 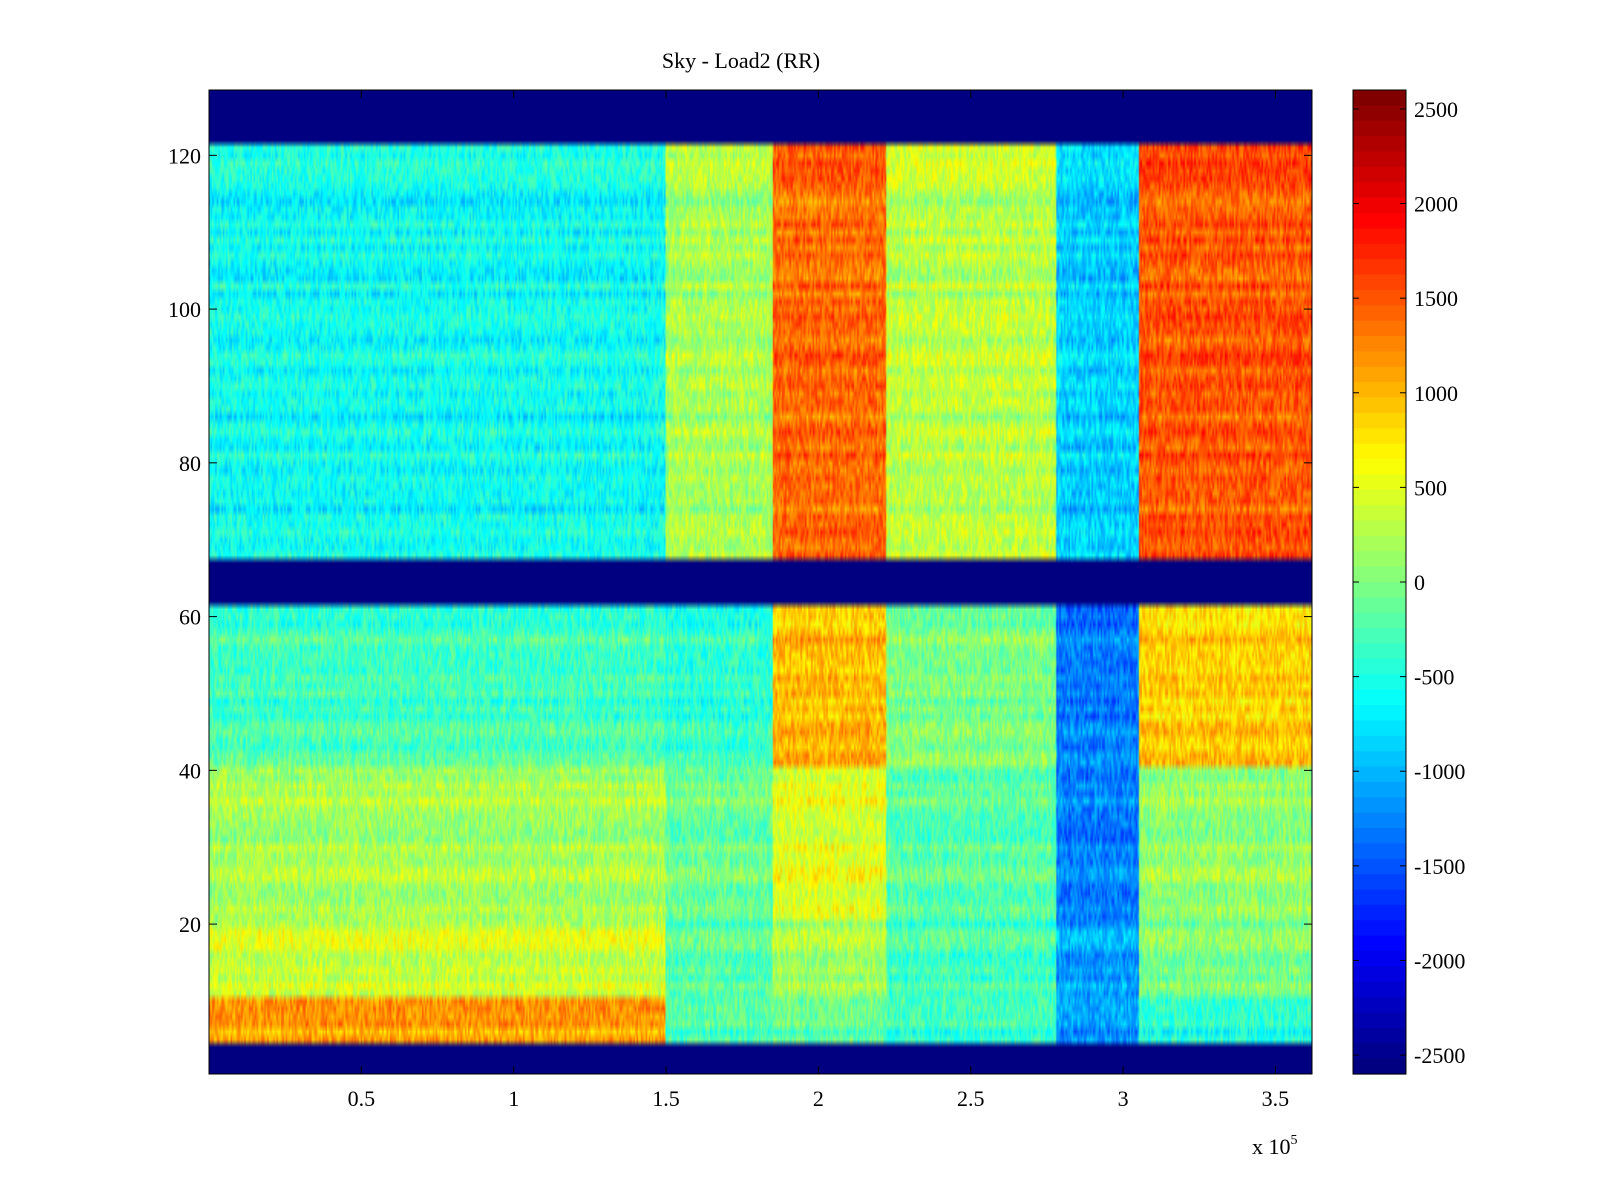 What do you see at coordinates (184, 309) in the screenshot?
I see `y-tick-label: 100` at bounding box center [184, 309].